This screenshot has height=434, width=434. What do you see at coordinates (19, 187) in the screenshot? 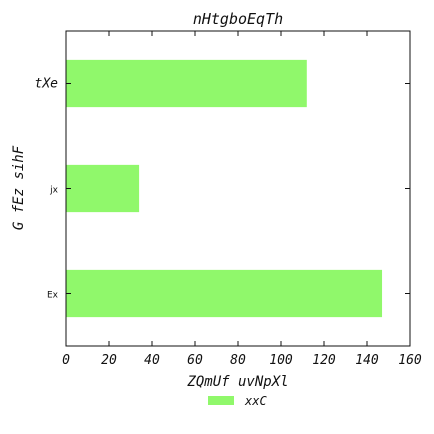
I see `y-axis-label: G fEz sihF` at bounding box center [19, 187].